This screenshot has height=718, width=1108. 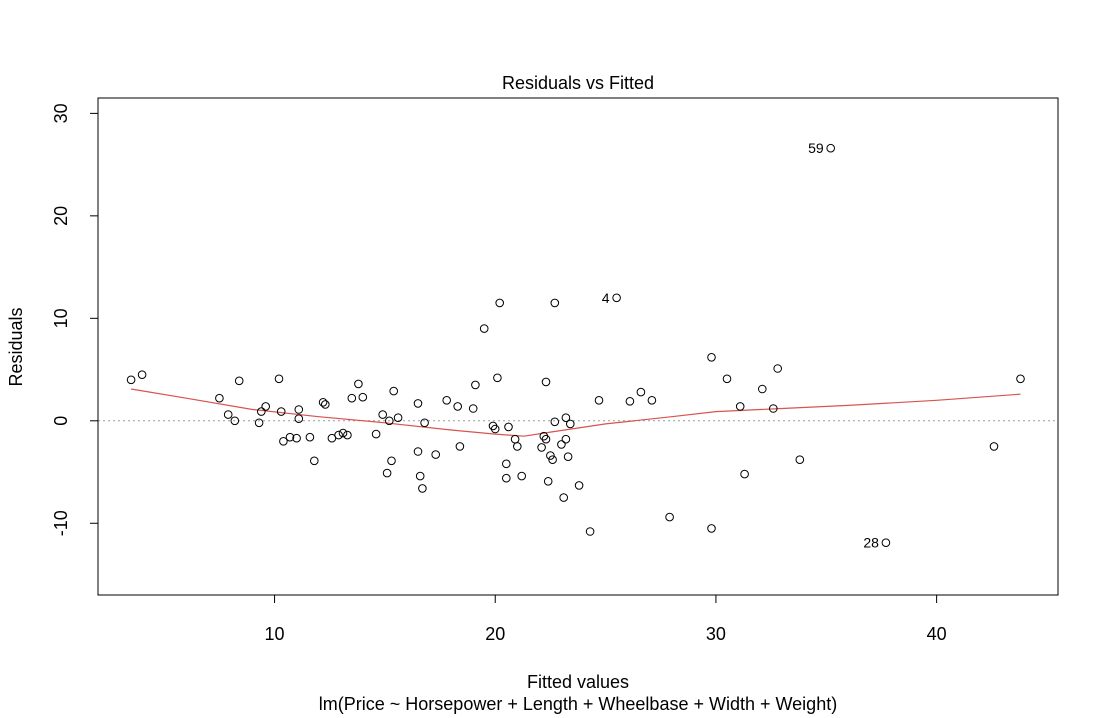 What do you see at coordinates (61, 523) in the screenshot?
I see `y-tick-label: -10` at bounding box center [61, 523].